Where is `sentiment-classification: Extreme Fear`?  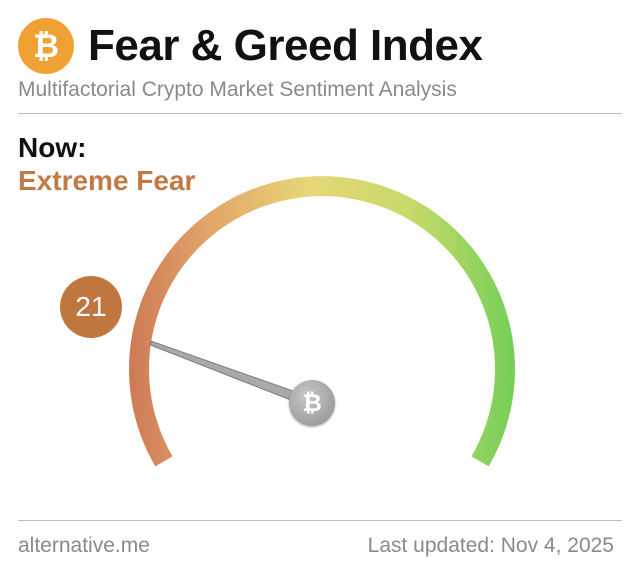
sentiment-classification: Extreme Fear is located at coordinates (107, 180).